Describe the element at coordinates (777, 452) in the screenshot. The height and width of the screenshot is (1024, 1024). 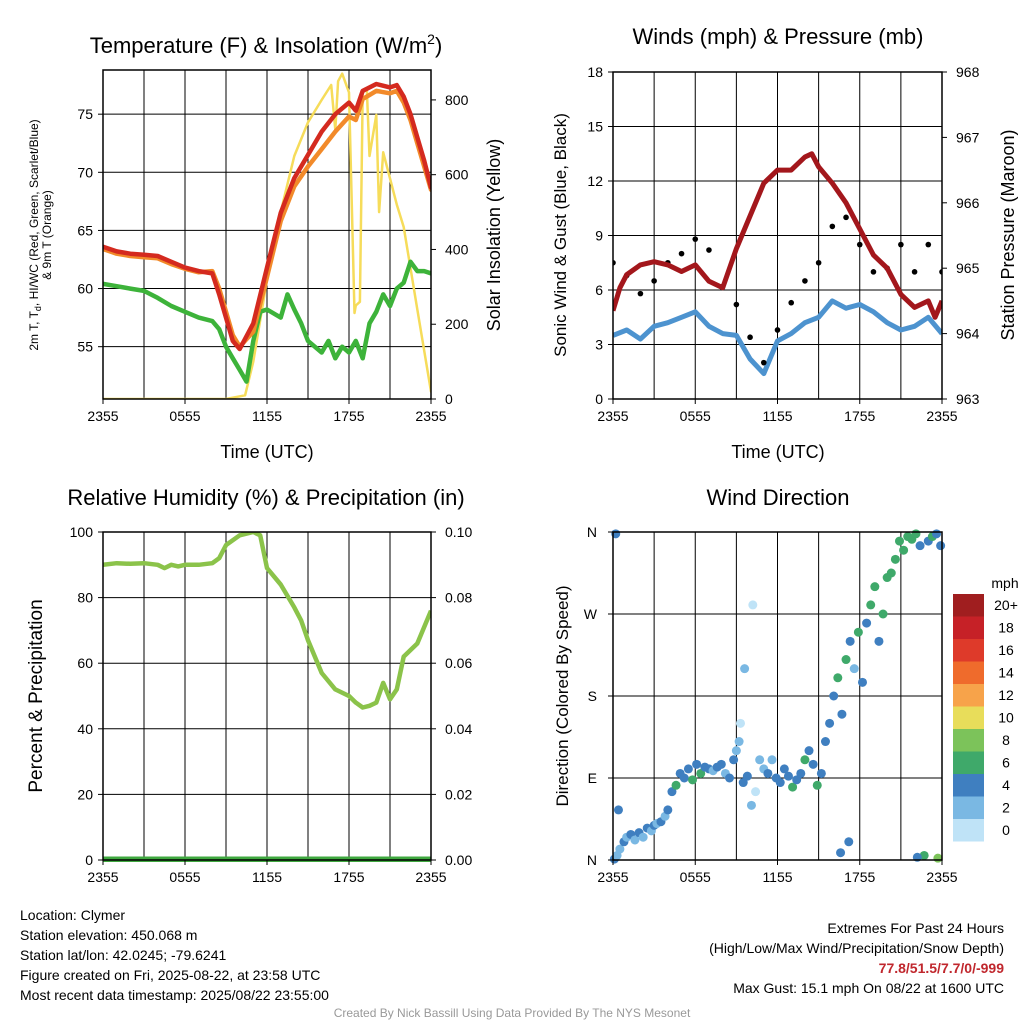
I see `winds-x-axis-label: Time (UTC)` at that location.